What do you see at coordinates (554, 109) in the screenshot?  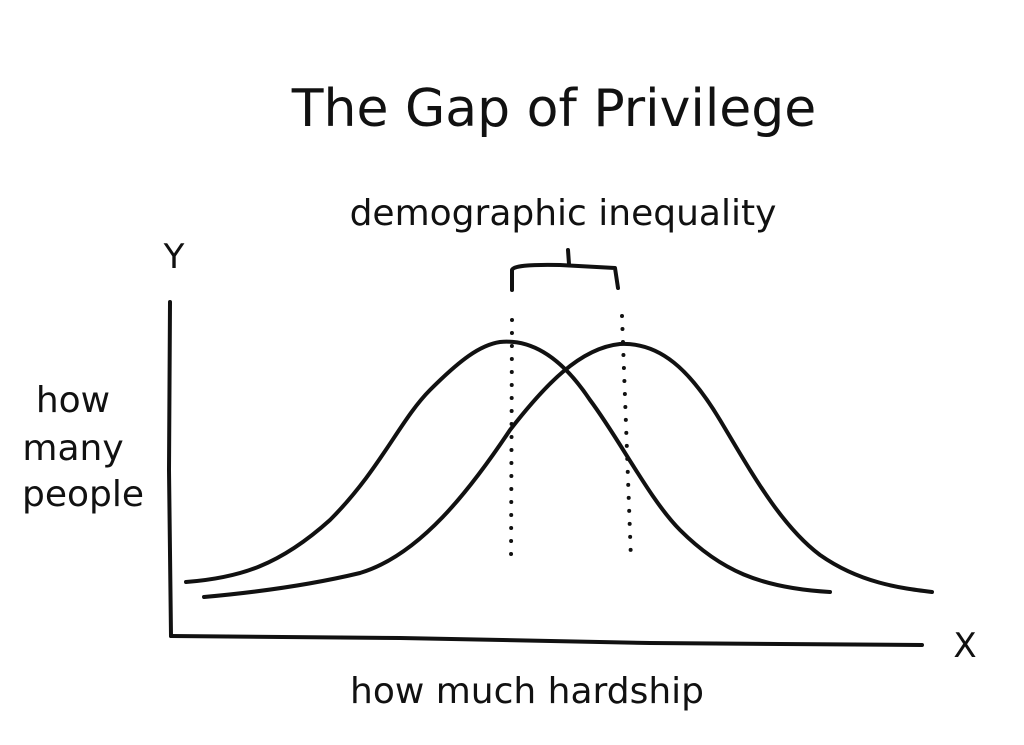 I see `diagram-title: The Gap of Privilege` at bounding box center [554, 109].